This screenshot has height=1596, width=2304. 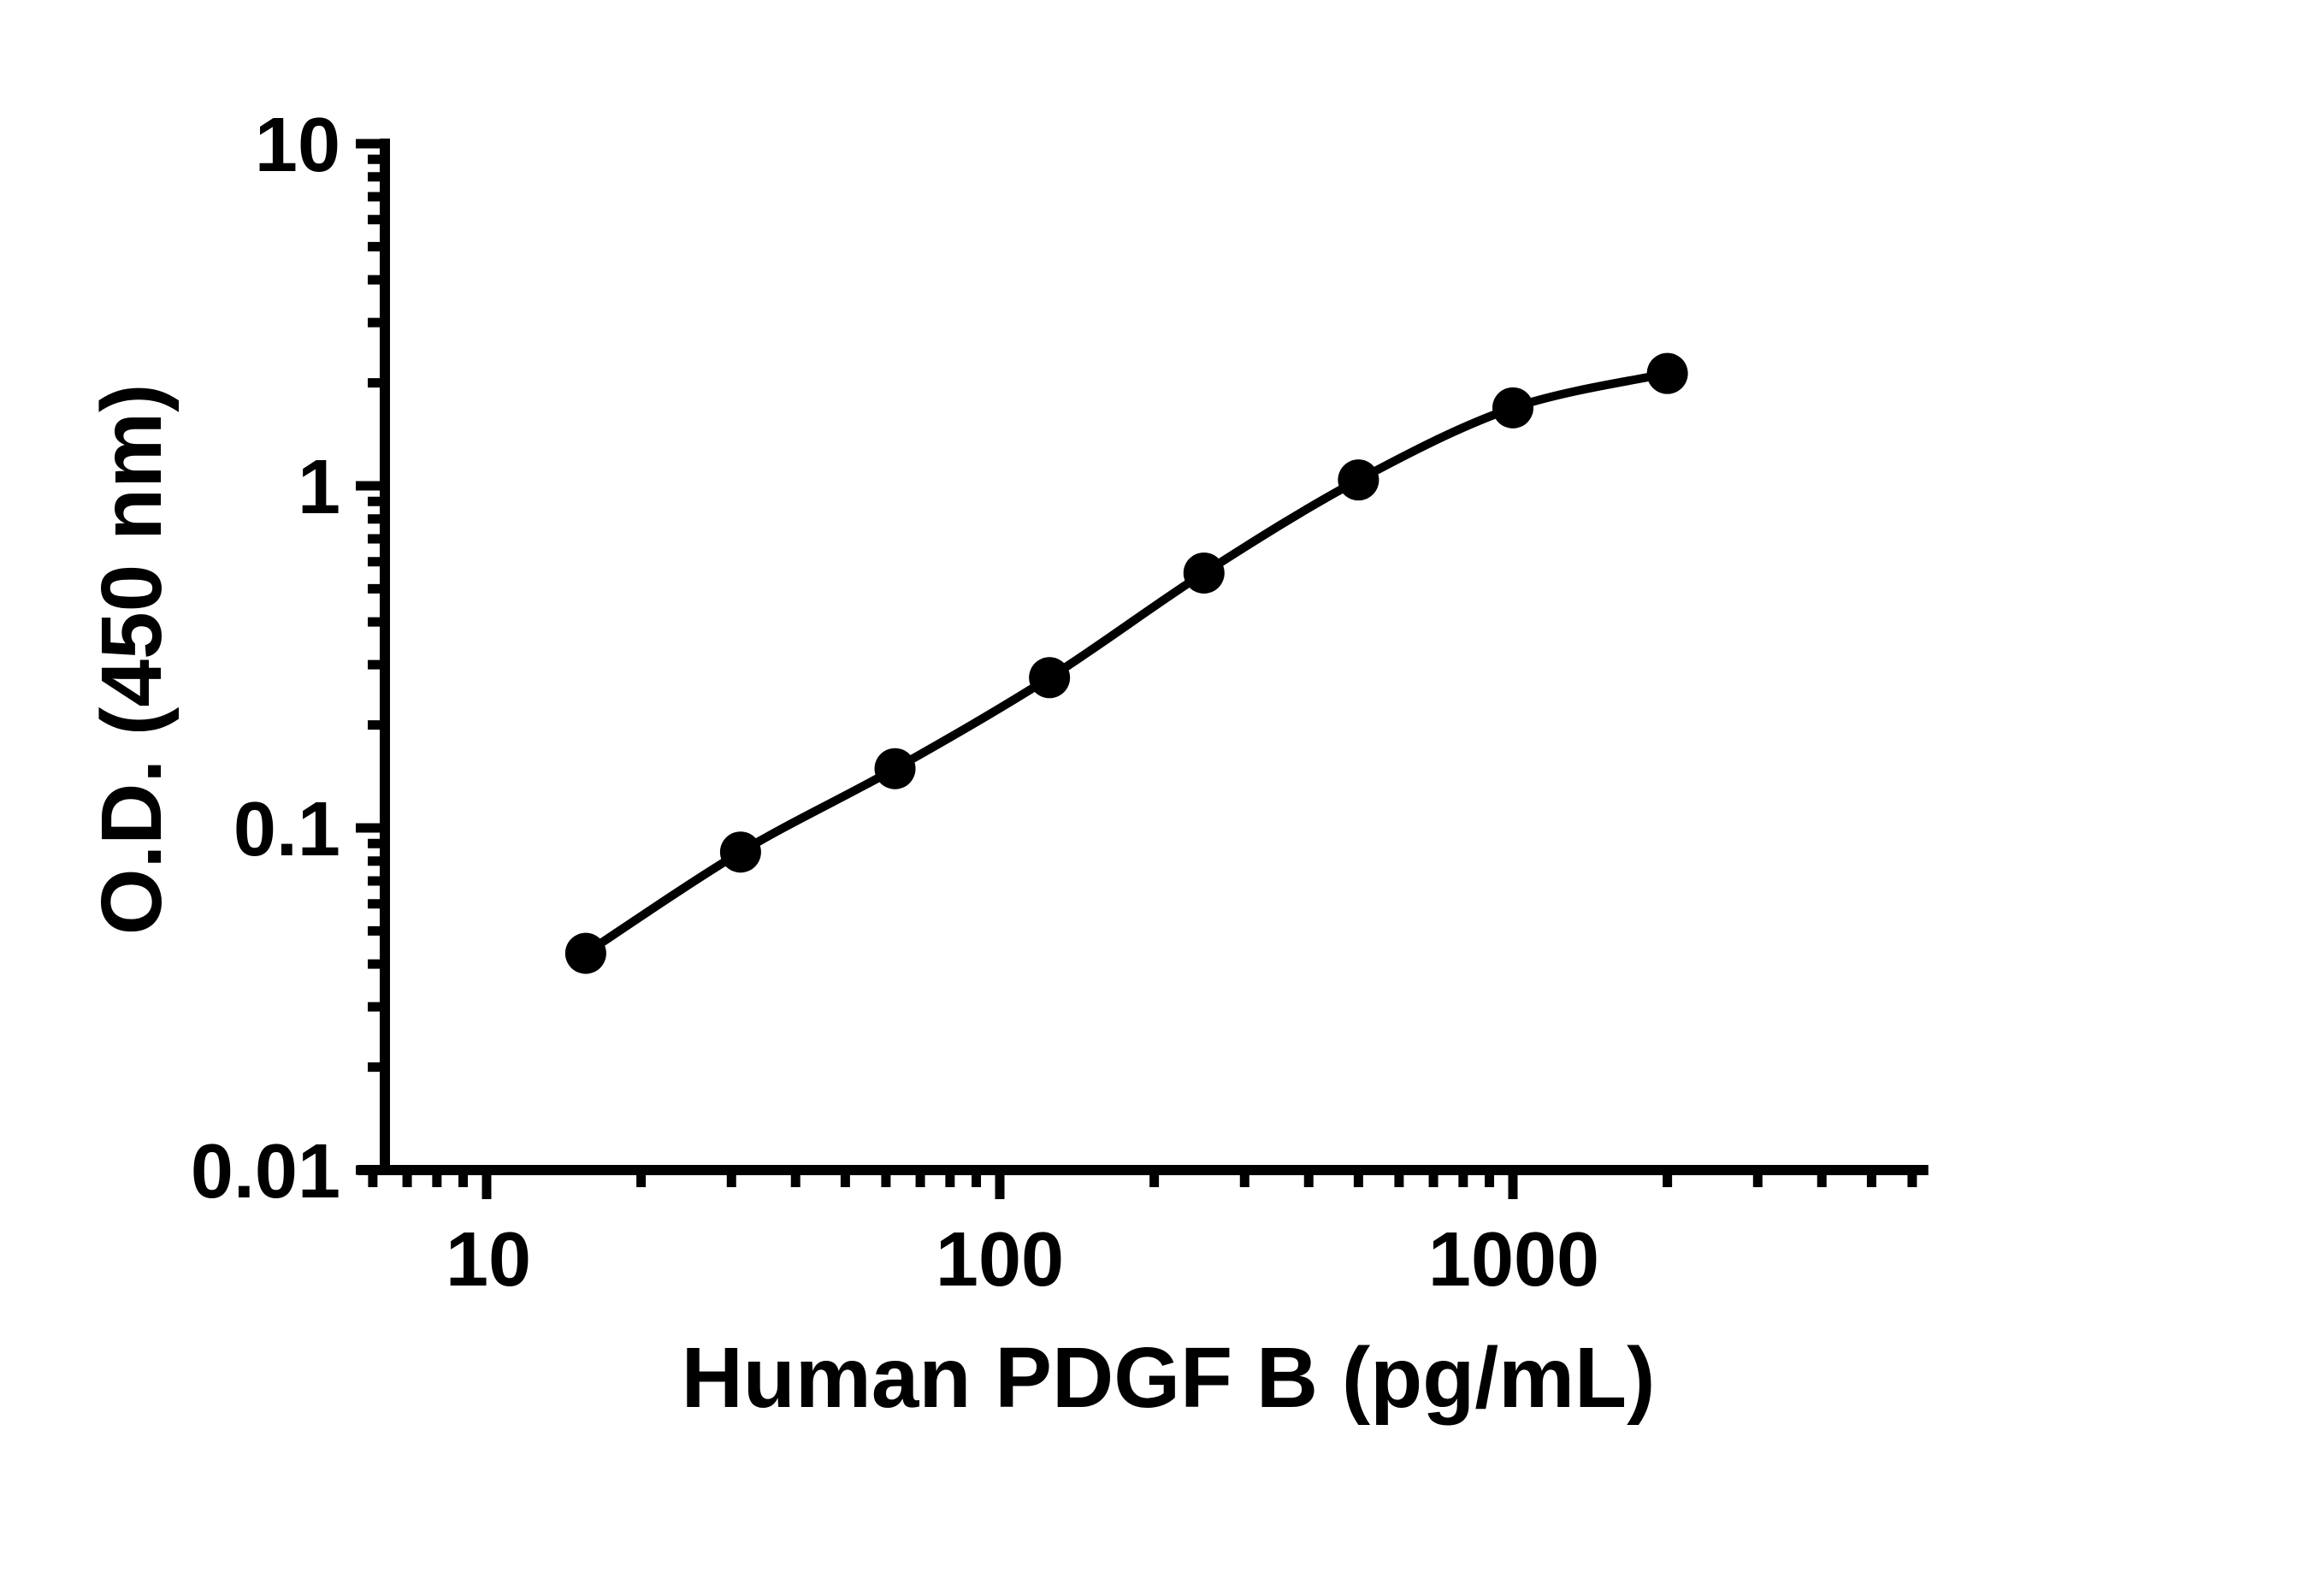 What do you see at coordinates (1169, 1378) in the screenshot?
I see `x-axis-title: Human PDGF B (pg/mL)` at bounding box center [1169, 1378].